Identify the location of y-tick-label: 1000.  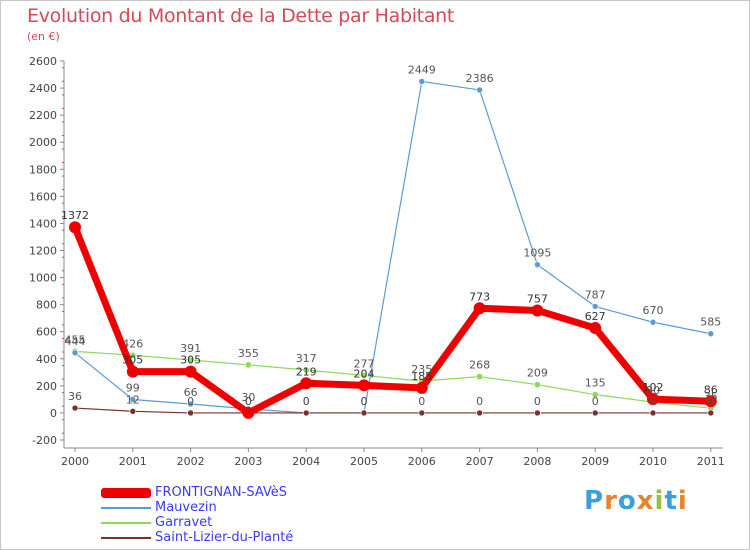
(43, 278).